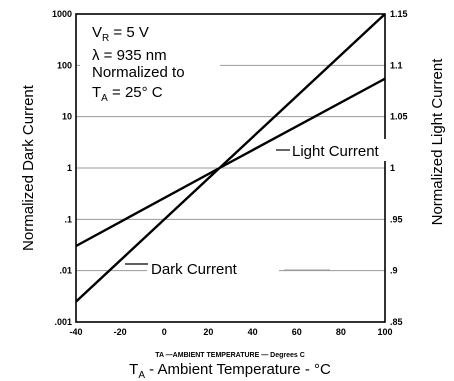 This screenshot has height=381, width=454. I want to click on dark-current-label: Dark Current, so click(194, 269).